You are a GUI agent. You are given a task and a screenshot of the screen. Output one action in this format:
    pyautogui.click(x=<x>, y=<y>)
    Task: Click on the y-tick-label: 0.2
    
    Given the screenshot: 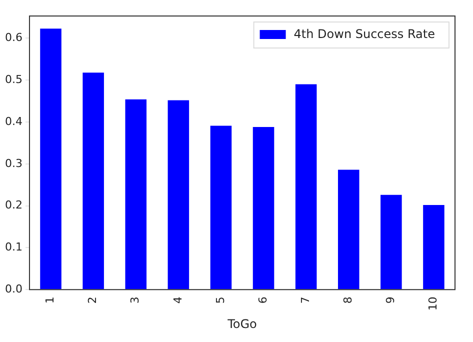 What is the action you would take?
    pyautogui.click(x=13, y=205)
    